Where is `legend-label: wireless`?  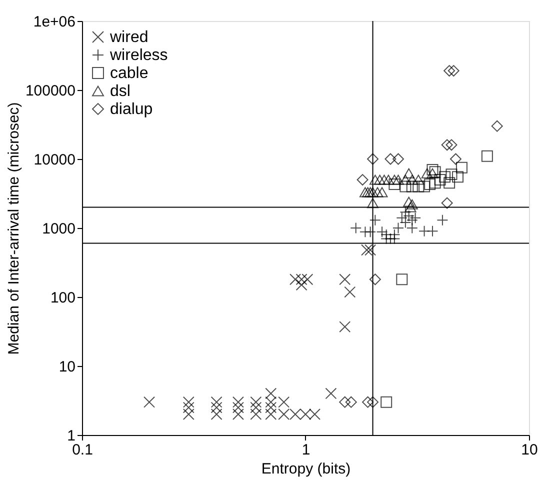 legend-label: wireless is located at coordinates (138, 55).